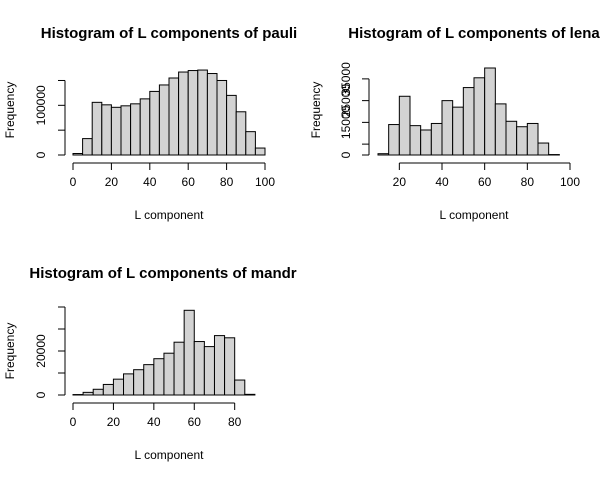 This screenshot has width=612, height=480. Describe the element at coordinates (162, 273) in the screenshot. I see `chart-title: Histogram of L components of mandr` at that location.